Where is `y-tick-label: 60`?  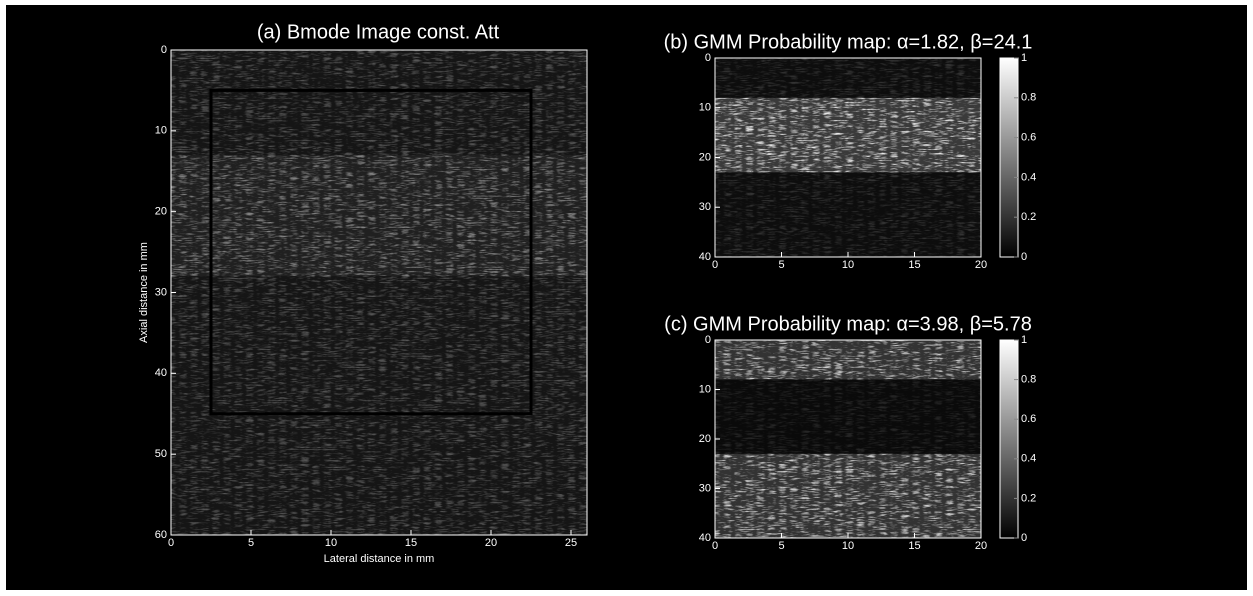
y-tick-label: 60 is located at coordinates (161, 535).